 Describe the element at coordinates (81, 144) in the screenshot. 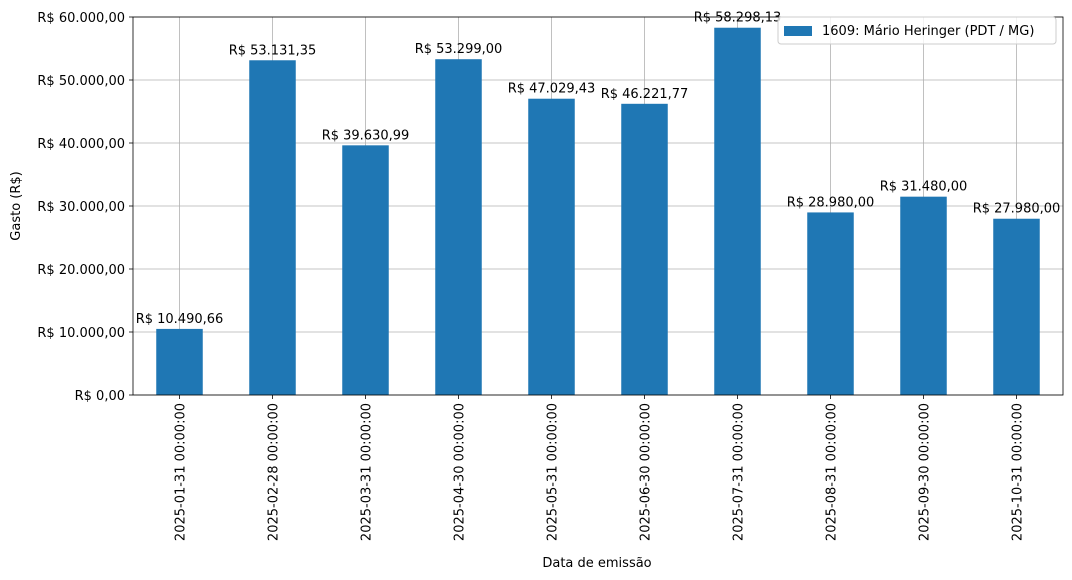

I see `y-tick-label: R$ 40.000,00` at that location.